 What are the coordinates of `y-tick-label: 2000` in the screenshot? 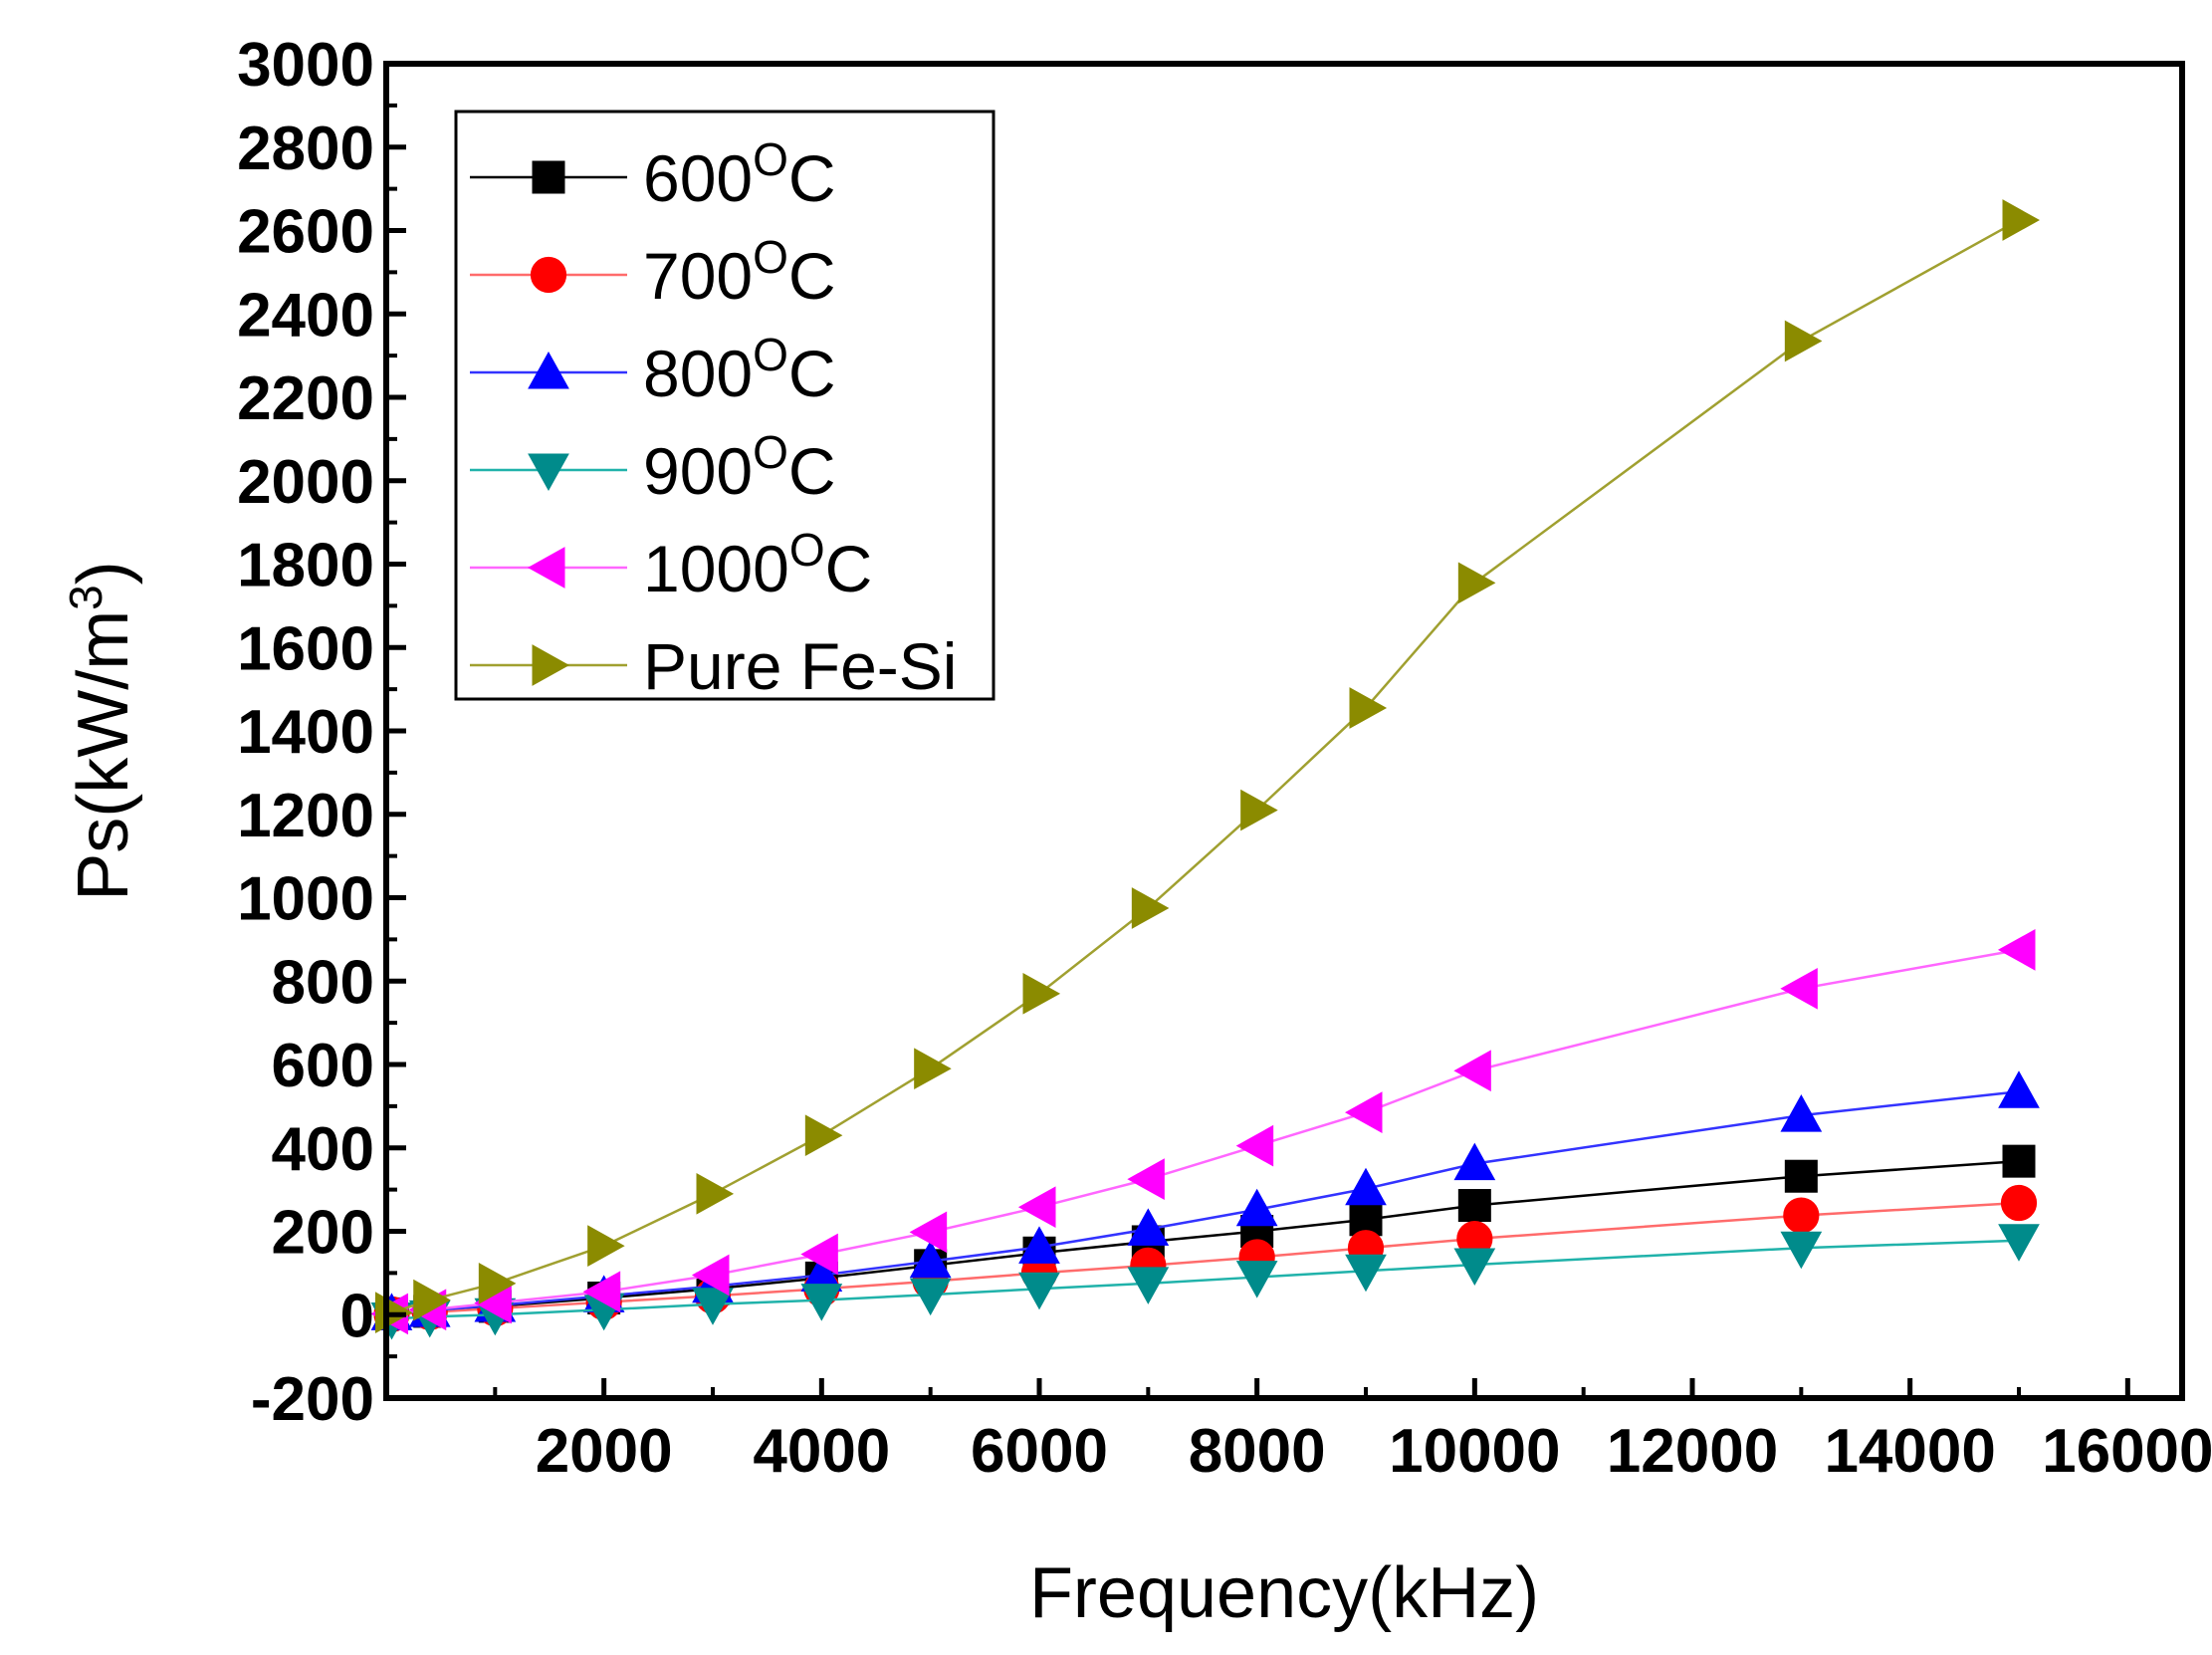 It's located at (305, 482).